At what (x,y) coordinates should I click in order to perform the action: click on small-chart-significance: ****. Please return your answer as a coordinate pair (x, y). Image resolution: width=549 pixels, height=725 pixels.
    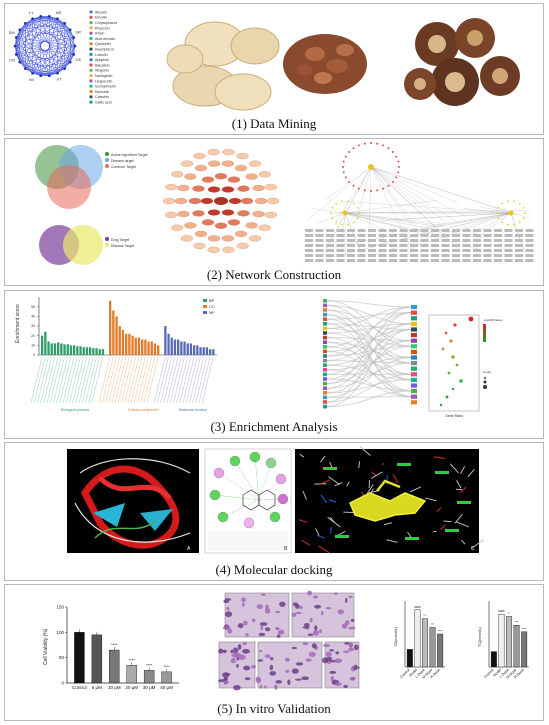
    Looking at the image, I should click on (440, 631).